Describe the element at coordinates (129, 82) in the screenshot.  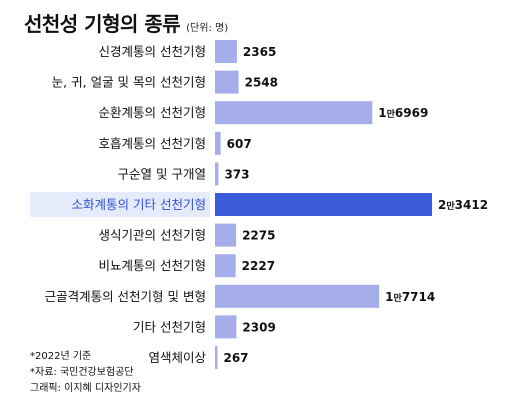
I see `category-label: 눈, 귀, 얼굴 및 목의 선천기형` at that location.